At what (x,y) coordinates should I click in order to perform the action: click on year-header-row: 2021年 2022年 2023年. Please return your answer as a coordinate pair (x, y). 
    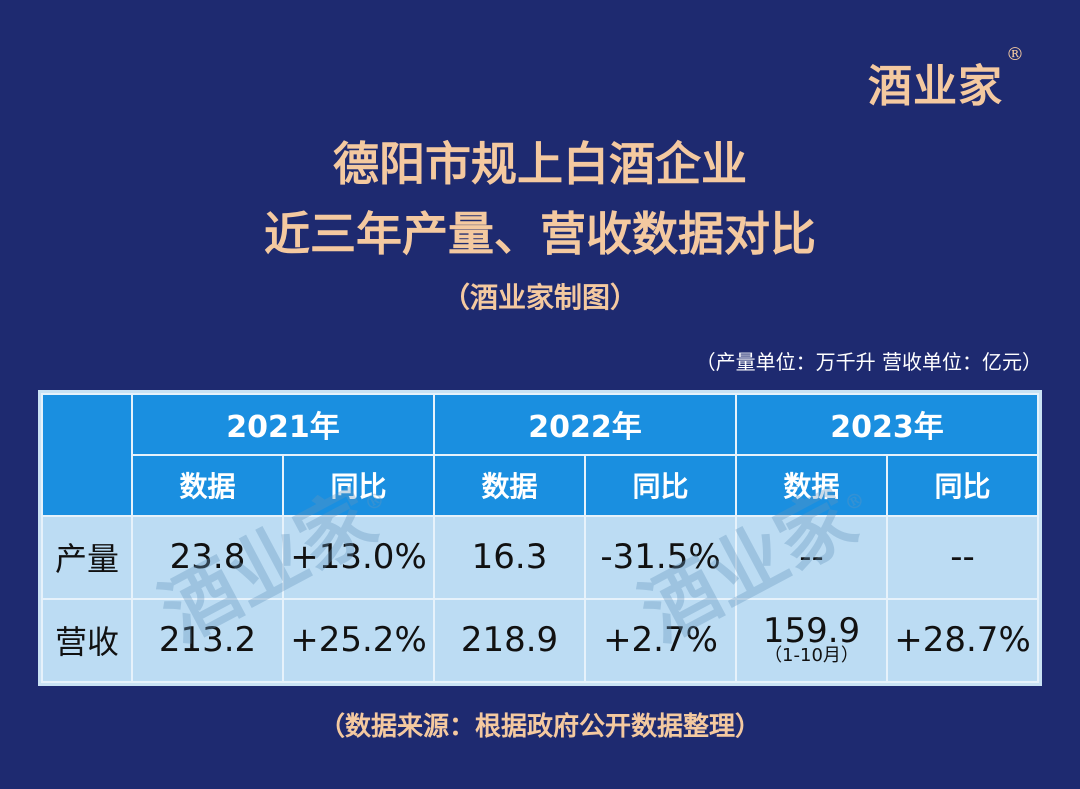
    Looking at the image, I should click on (540, 455).